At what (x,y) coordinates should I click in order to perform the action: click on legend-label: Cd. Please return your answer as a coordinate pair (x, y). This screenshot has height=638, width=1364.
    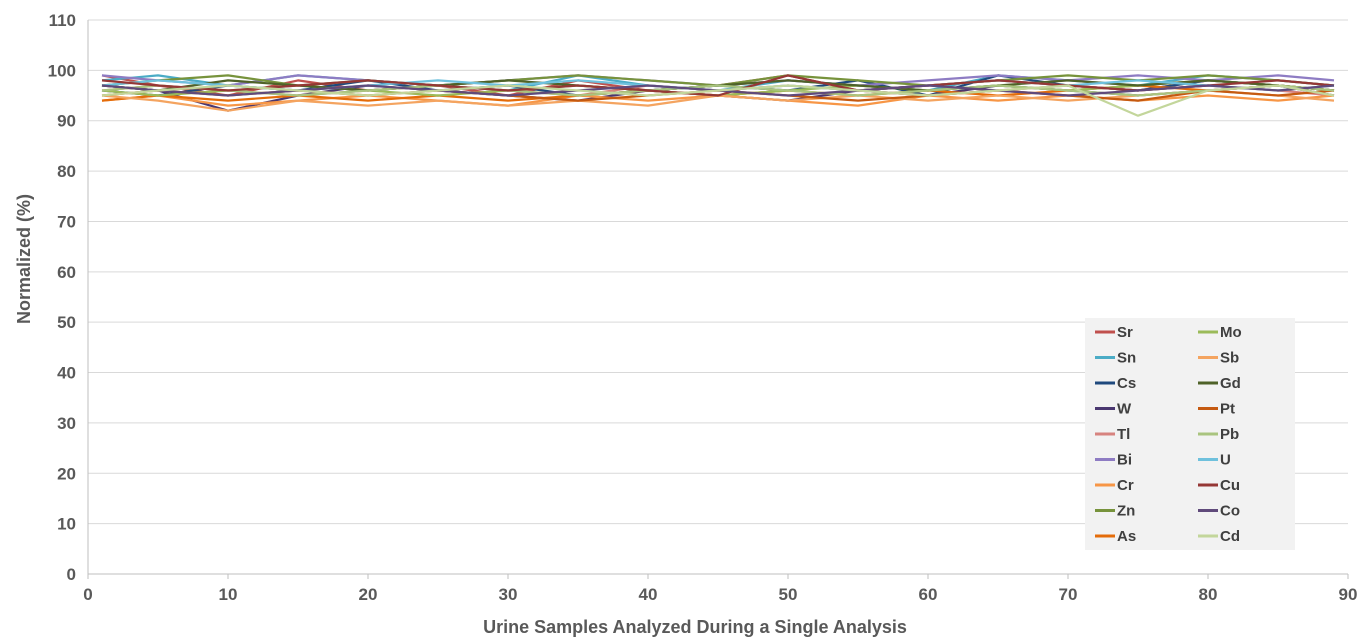
    Looking at the image, I should click on (1230, 536).